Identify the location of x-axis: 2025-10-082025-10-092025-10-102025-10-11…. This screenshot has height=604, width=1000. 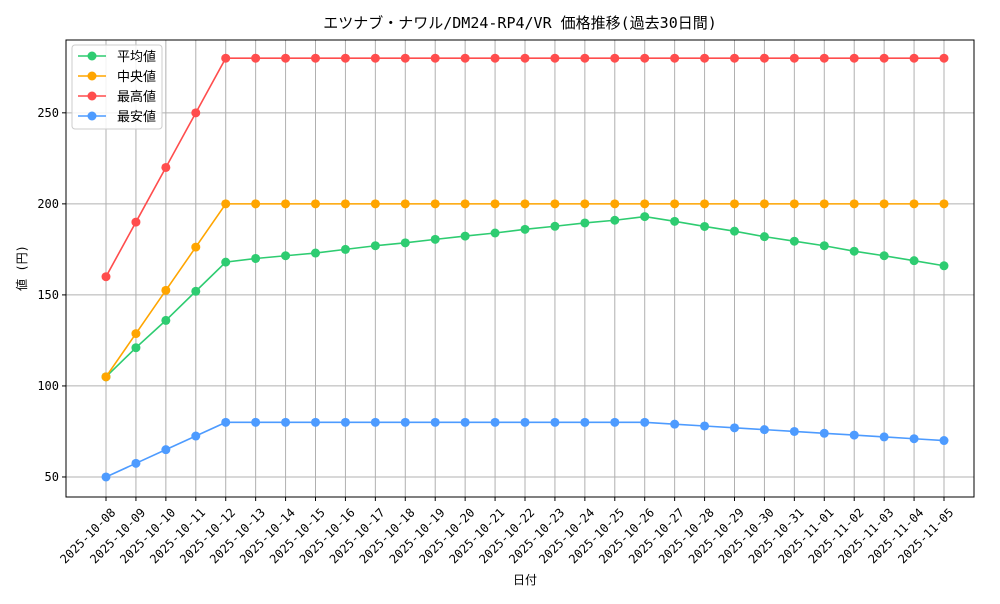
(506, 531).